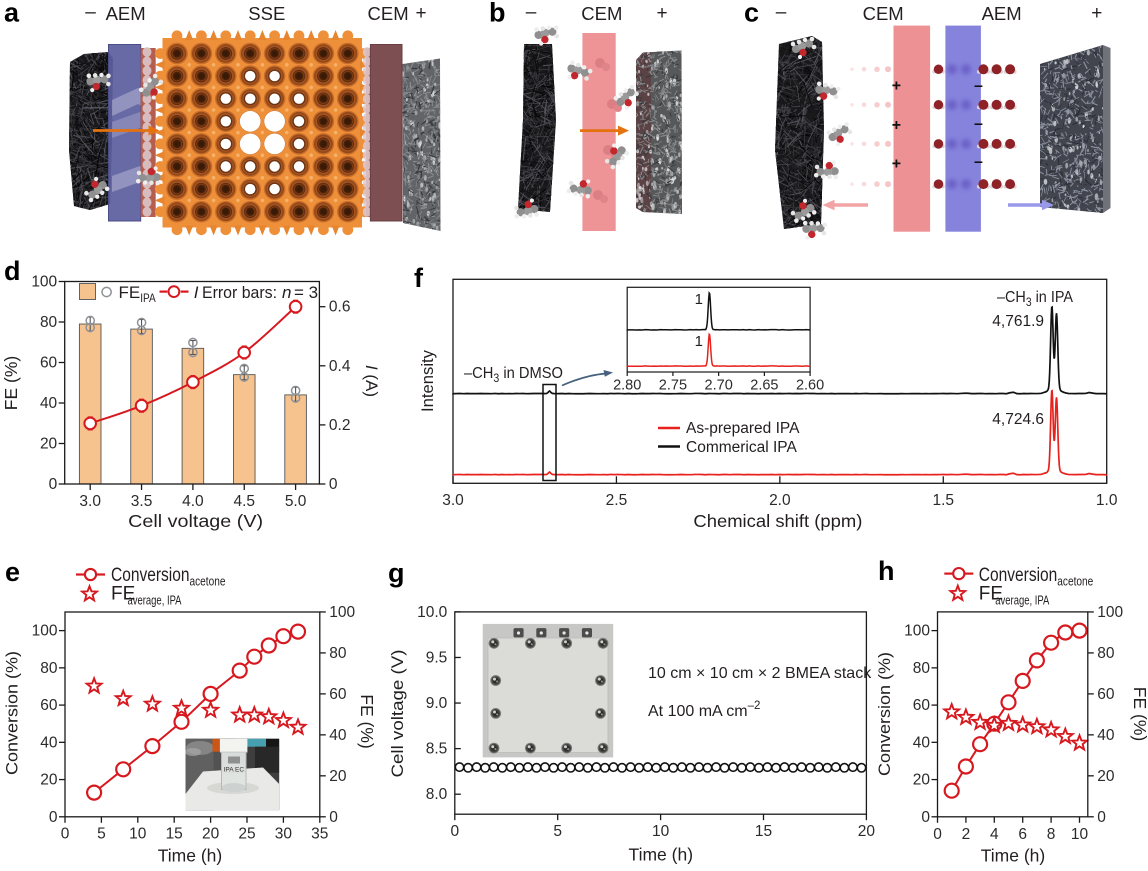 This screenshot has width=1148, height=871. What do you see at coordinates (286, 292) in the screenshot?
I see `svg-text: n` at bounding box center [286, 292].